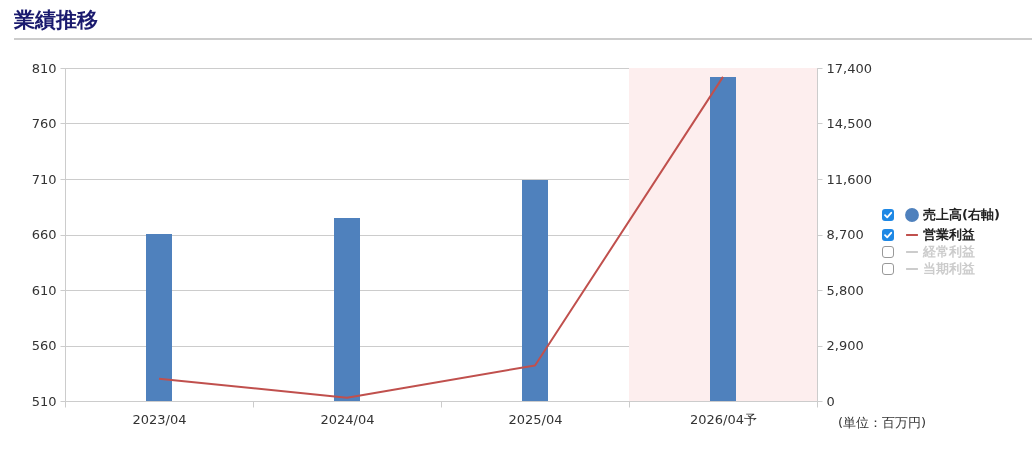 The image size is (1032, 454). What do you see at coordinates (845, 345) in the screenshot?
I see `y2-tick-label: 2,900` at bounding box center [845, 345].